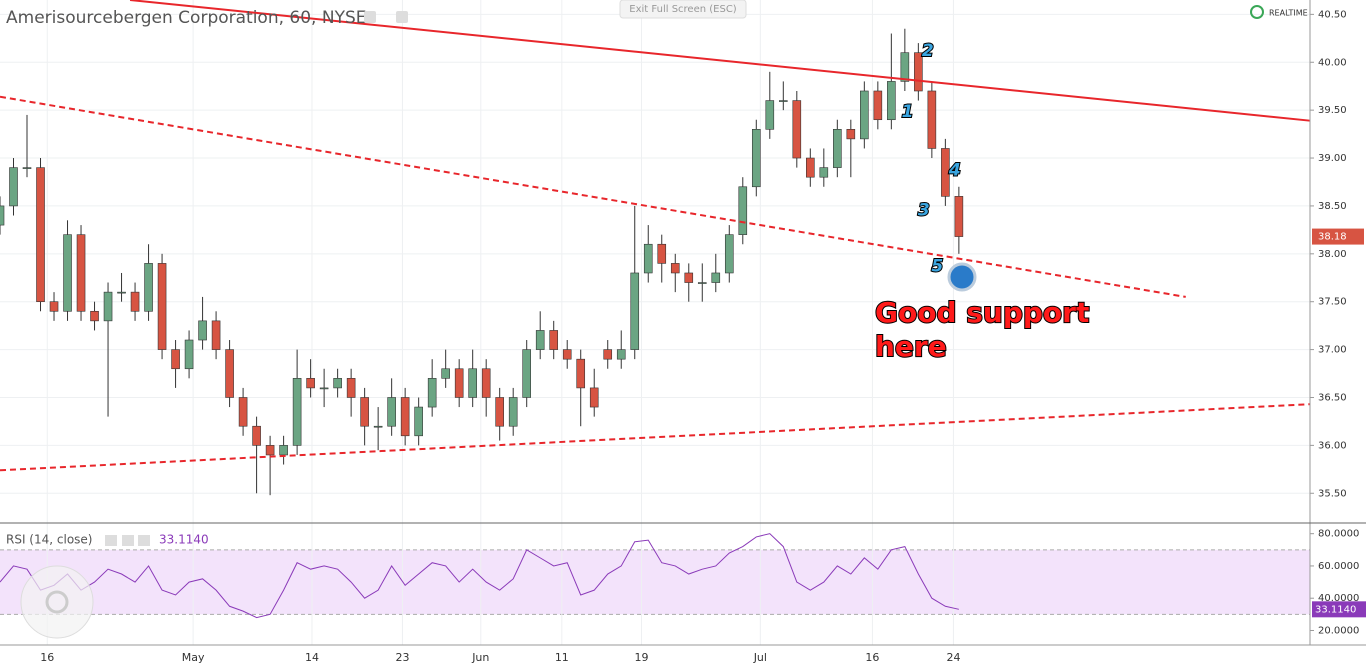 The image size is (1366, 667). What do you see at coordinates (402, 657) in the screenshot?
I see `x-tick-label: 23` at bounding box center [402, 657].